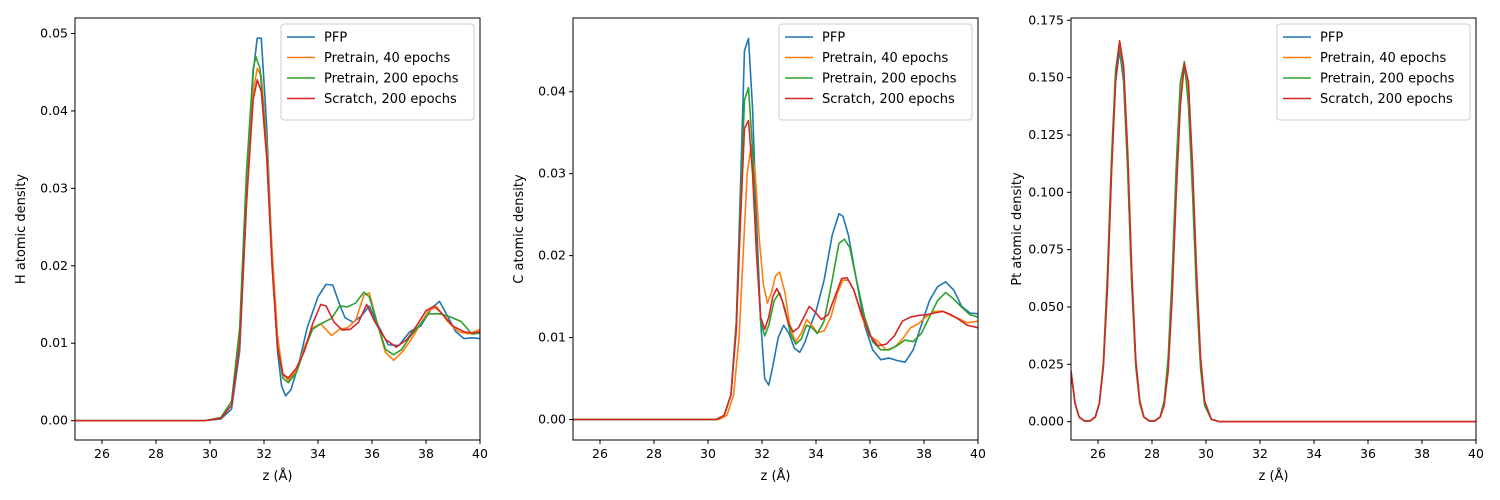 This screenshot has width=1500, height=500. What do you see at coordinates (1046, 421) in the screenshot?
I see `y-tick-label: 0.000` at bounding box center [1046, 421].